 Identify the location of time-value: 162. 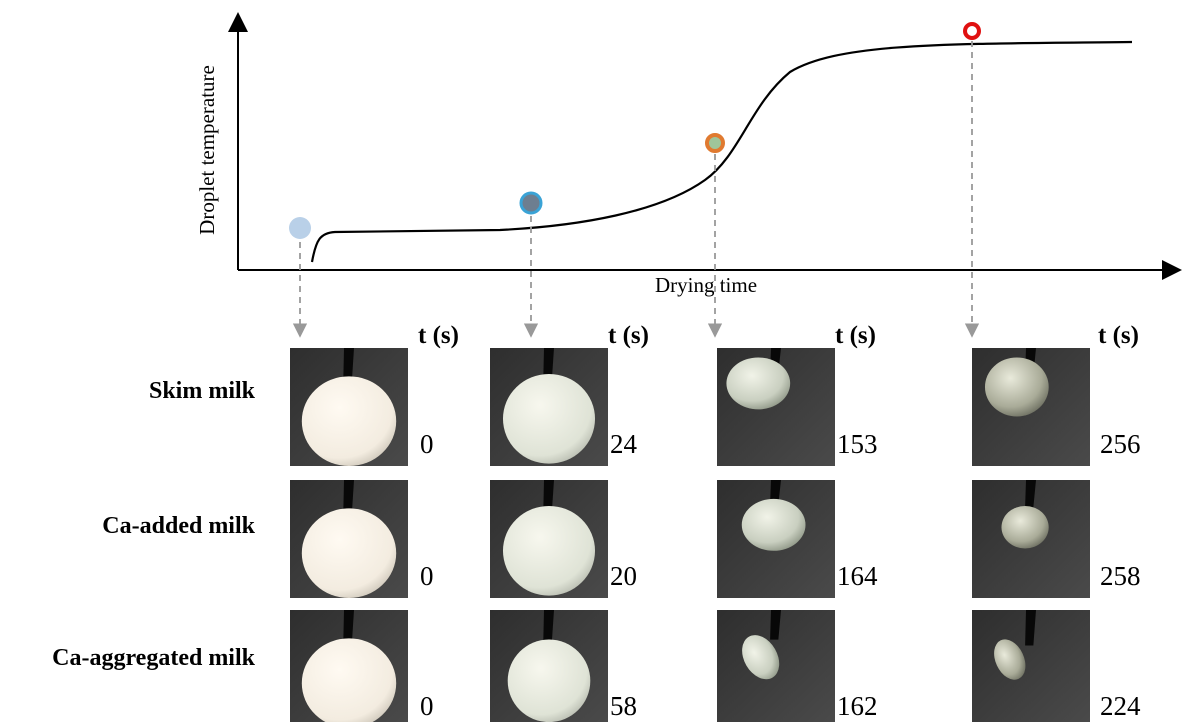
(857, 706).